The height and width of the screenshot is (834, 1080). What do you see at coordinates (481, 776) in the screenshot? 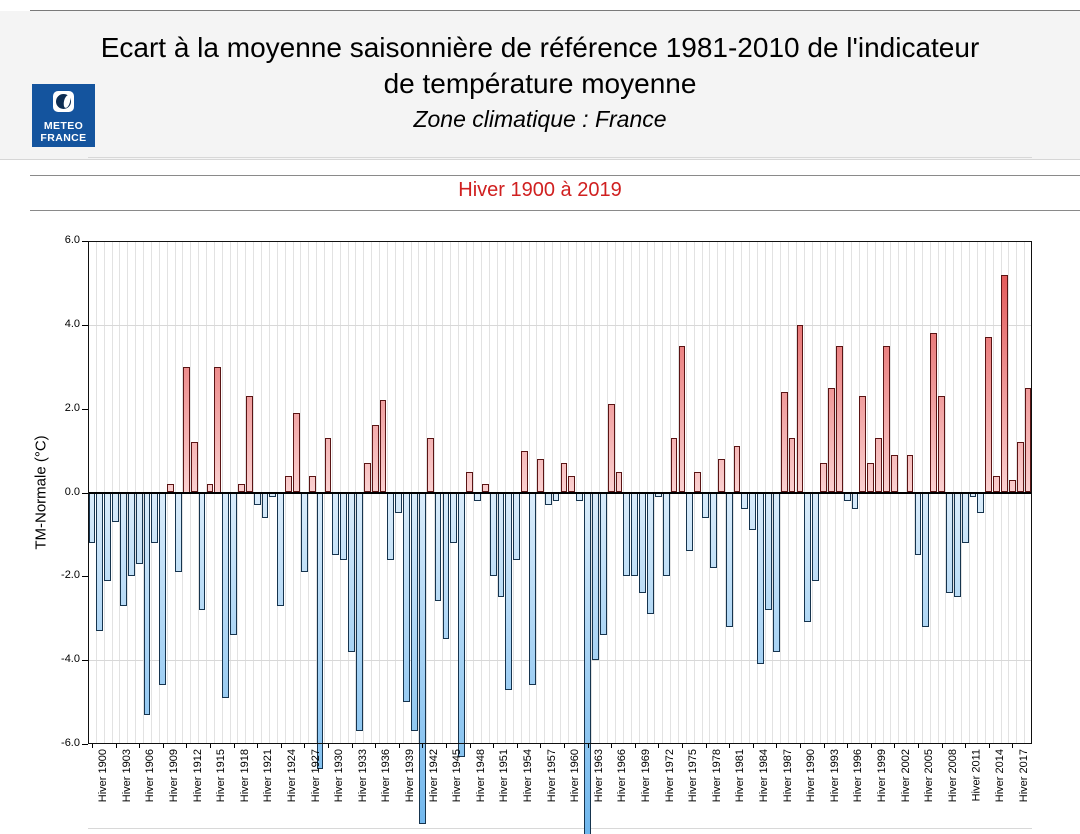
I see `x-tick-label: Hiver 1948` at bounding box center [481, 776].